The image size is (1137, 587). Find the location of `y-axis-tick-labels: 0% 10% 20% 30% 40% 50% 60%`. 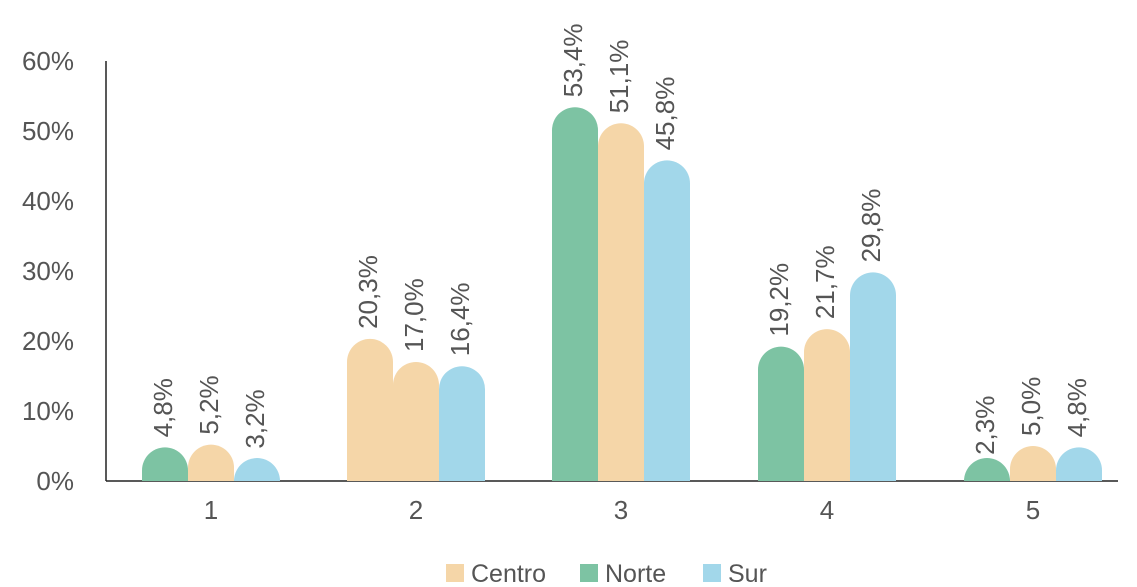

y-axis-tick-labels: 0% 10% 20% 30% 40% 50% 60% is located at coordinates (48, 271).